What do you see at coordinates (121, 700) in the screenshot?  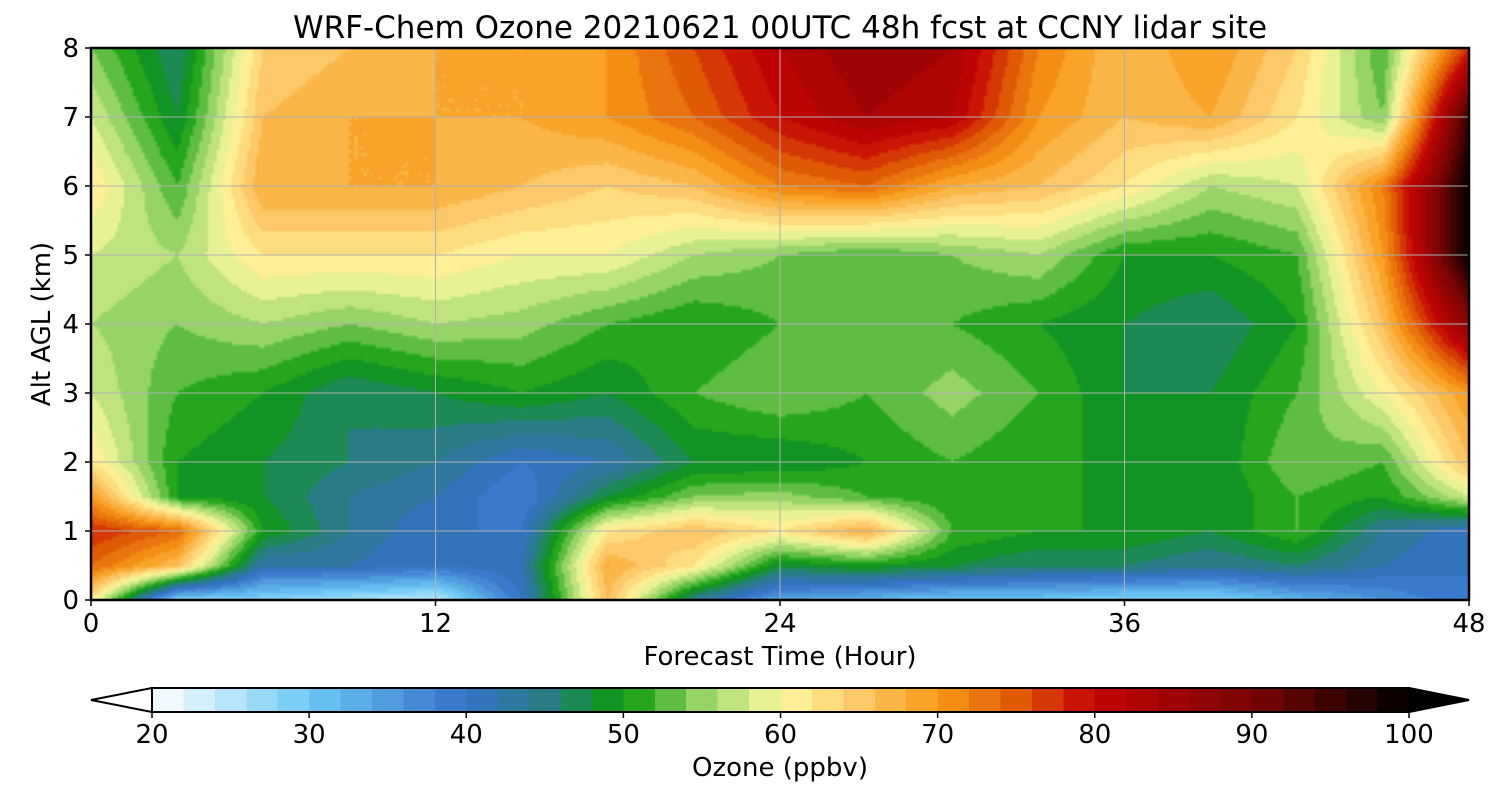 I see `colorbar-min-extend` at bounding box center [121, 700].